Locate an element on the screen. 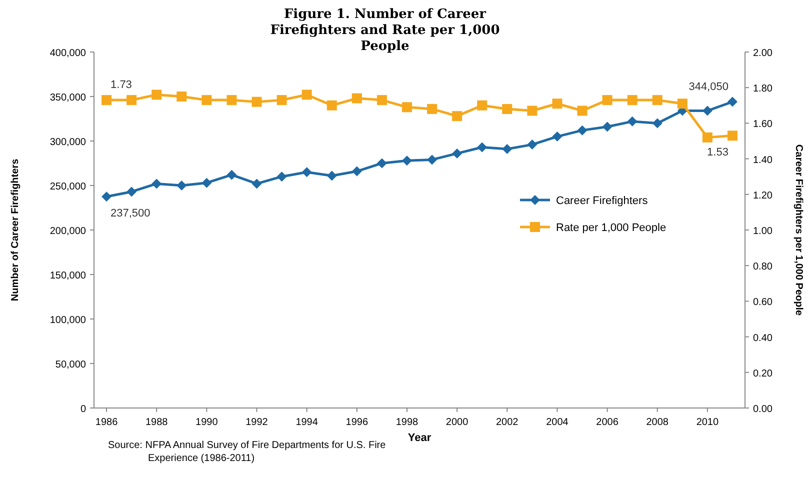 This screenshot has height=477, width=810. legend-label: Career Firefighters is located at coordinates (602, 201).